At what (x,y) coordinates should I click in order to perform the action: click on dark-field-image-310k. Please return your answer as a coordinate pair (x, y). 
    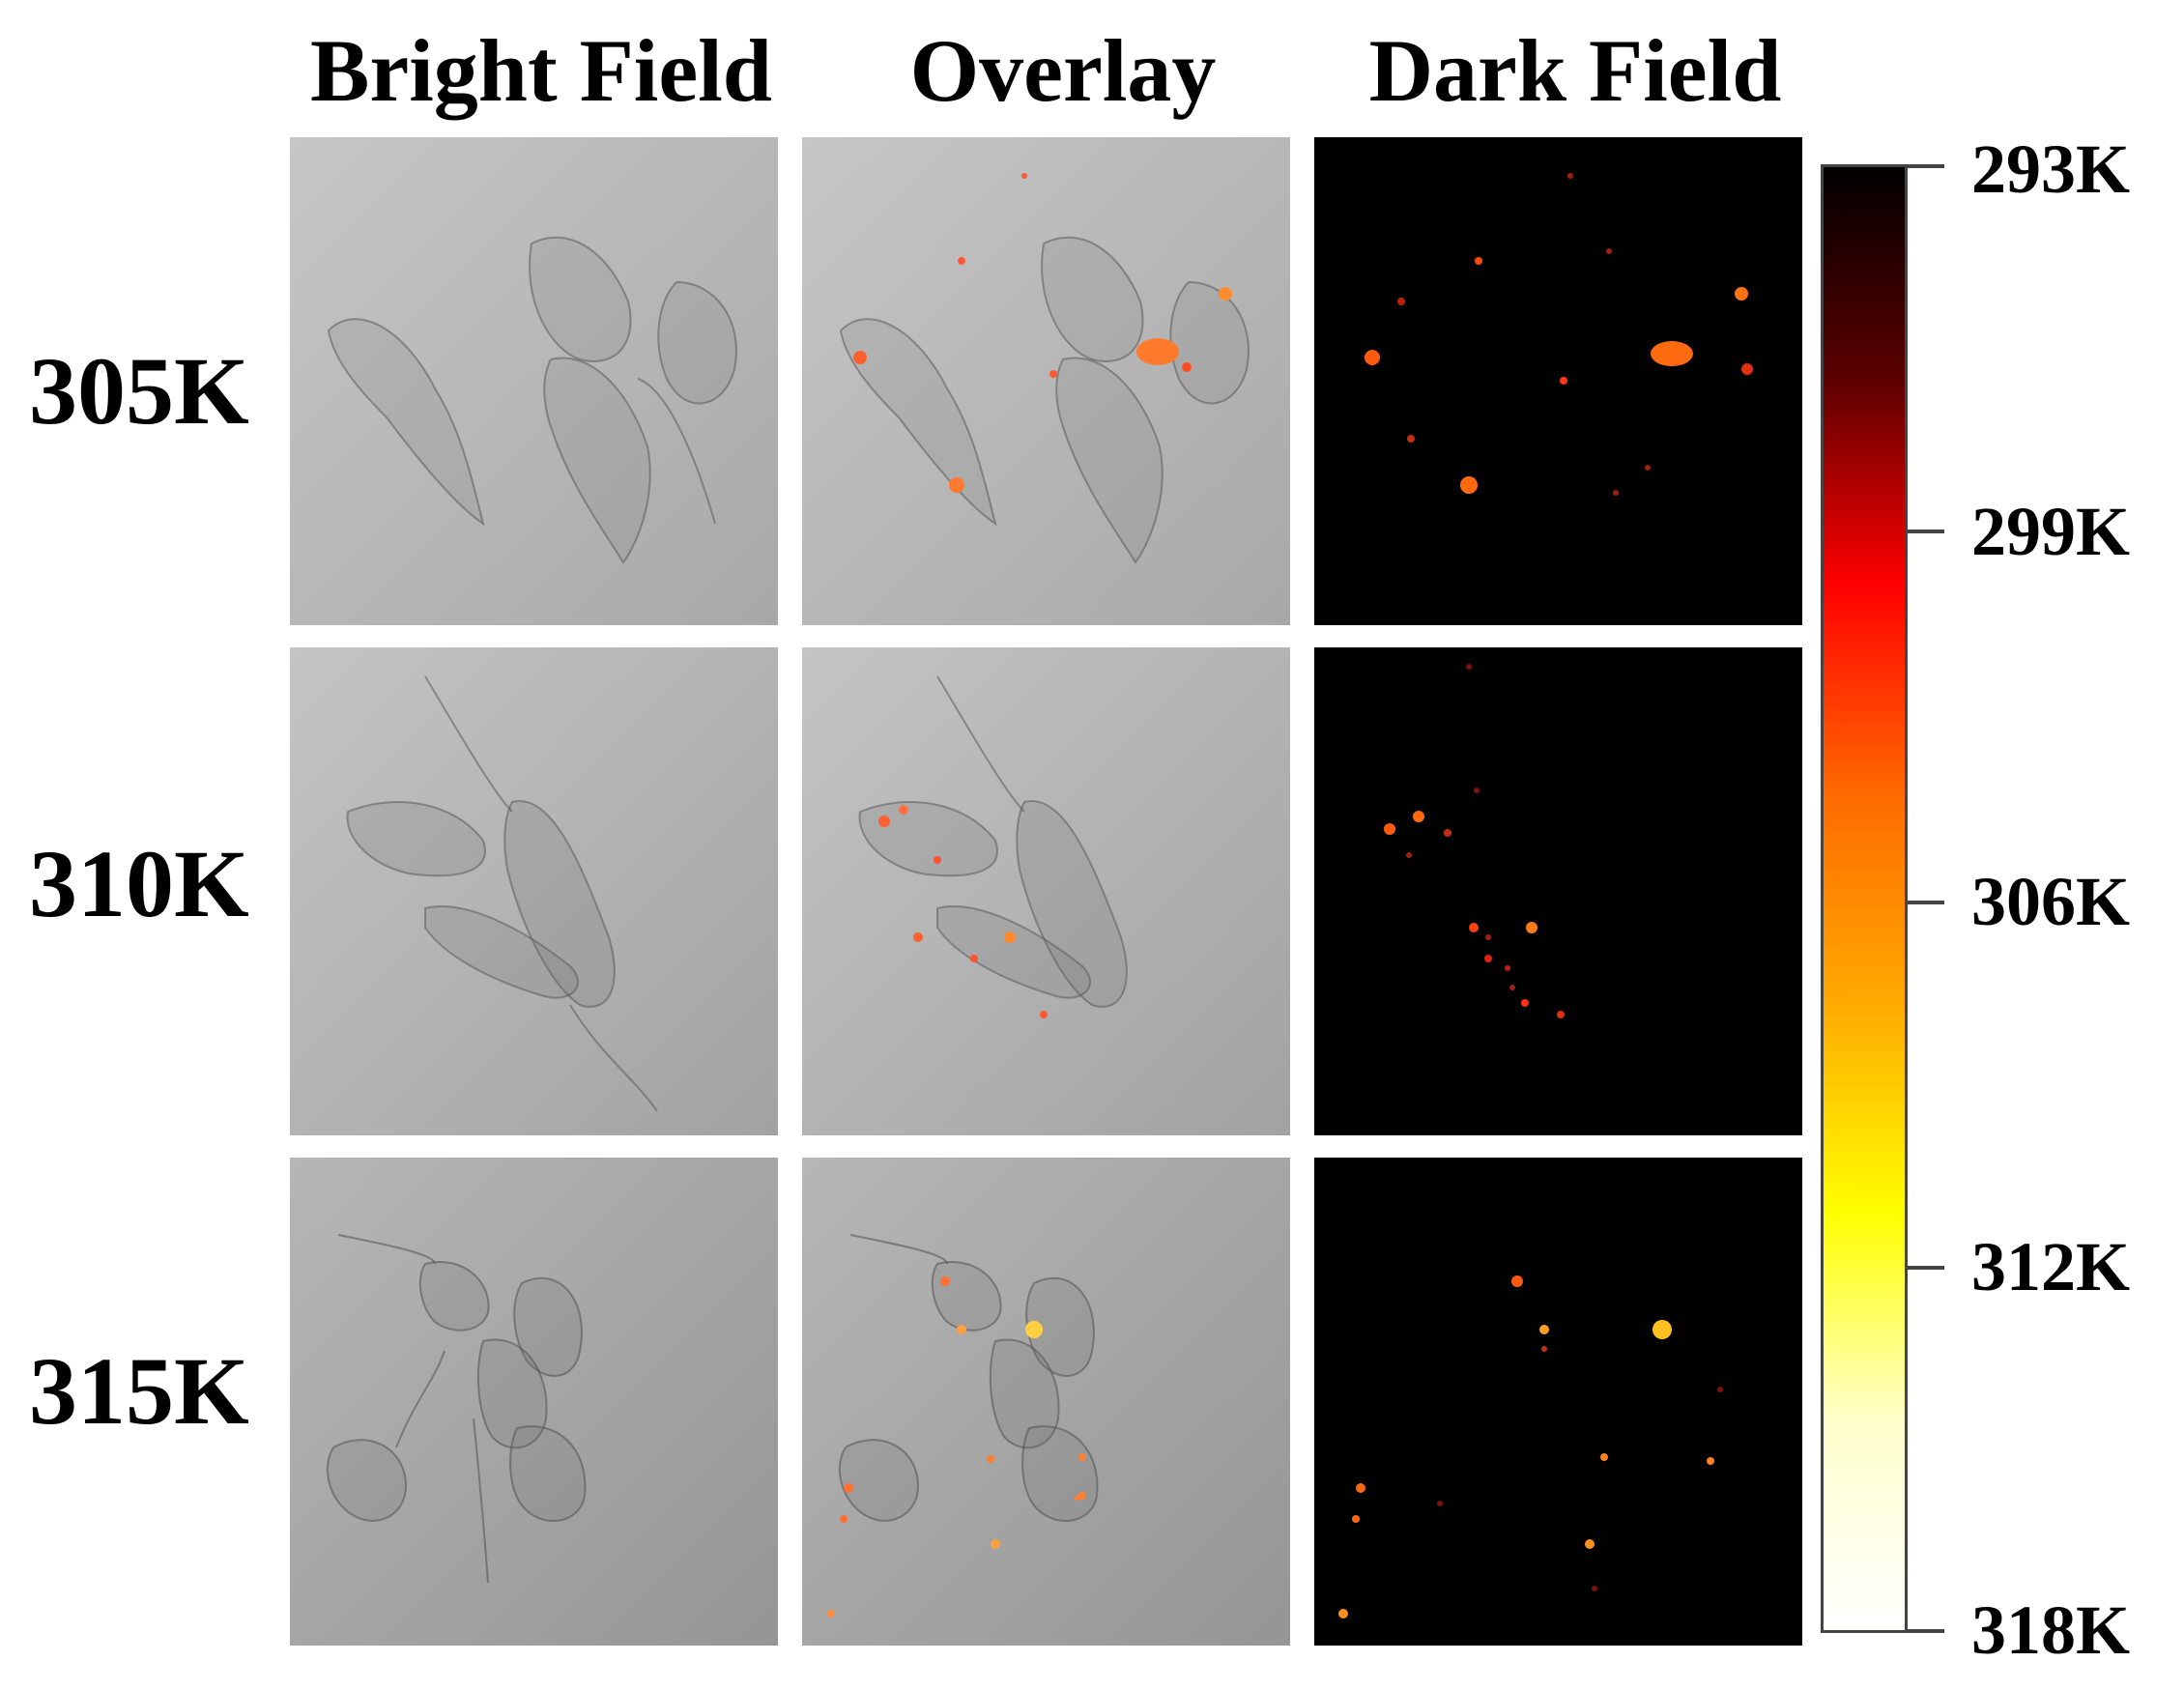
    Looking at the image, I should click on (1558, 891).